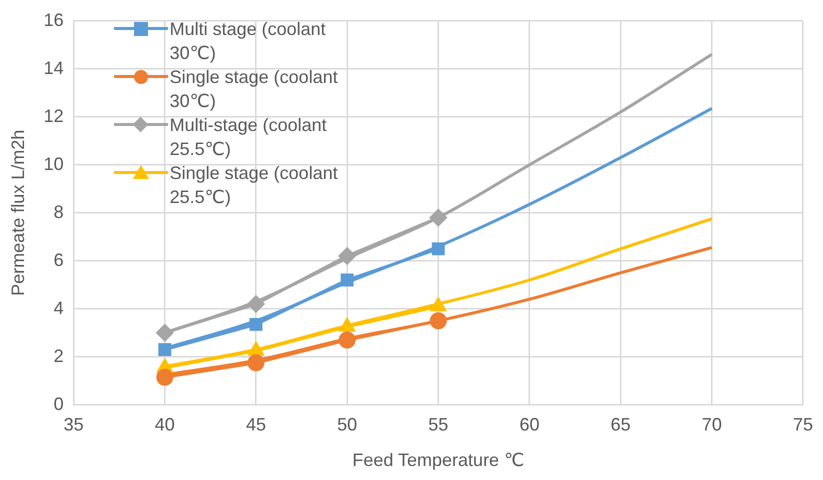  I want to click on x-tick-label: 50, so click(347, 424).